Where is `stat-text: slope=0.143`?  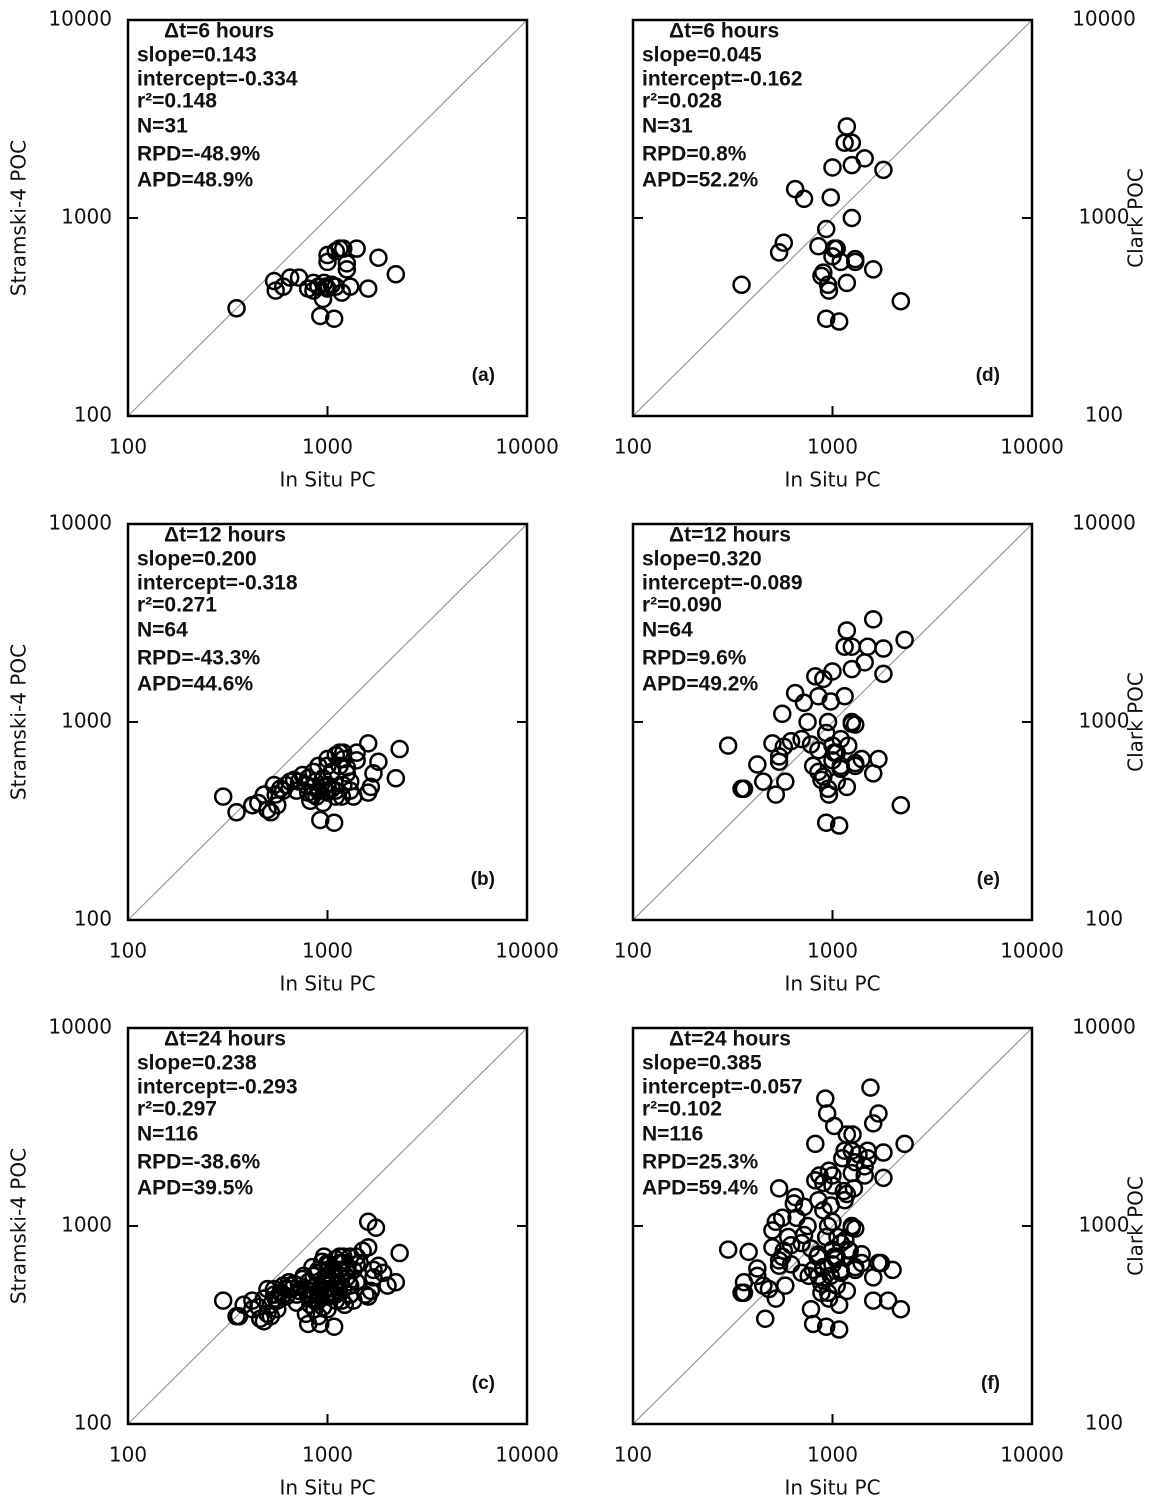
stat-text: slope=0.143 is located at coordinates (197, 55).